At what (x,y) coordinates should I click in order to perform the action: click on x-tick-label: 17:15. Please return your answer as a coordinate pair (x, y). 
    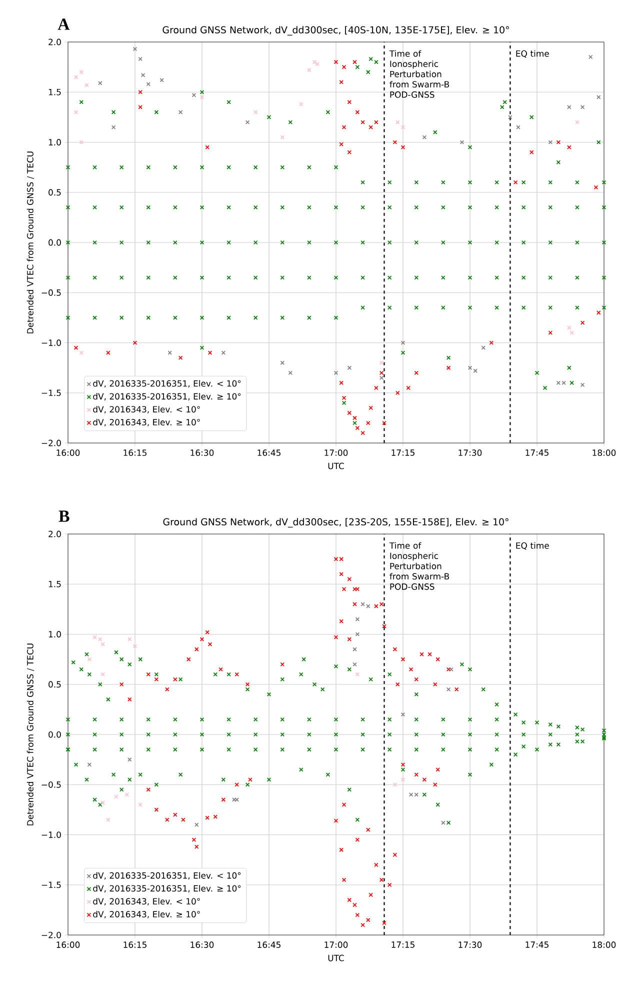
    Looking at the image, I should click on (403, 945).